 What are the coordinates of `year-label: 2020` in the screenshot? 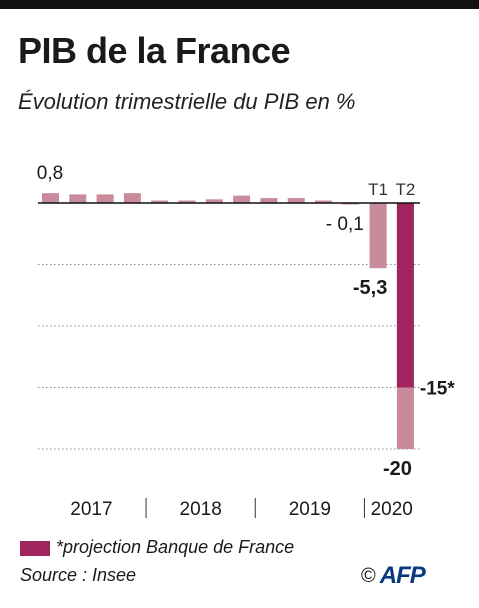 It's located at (392, 509).